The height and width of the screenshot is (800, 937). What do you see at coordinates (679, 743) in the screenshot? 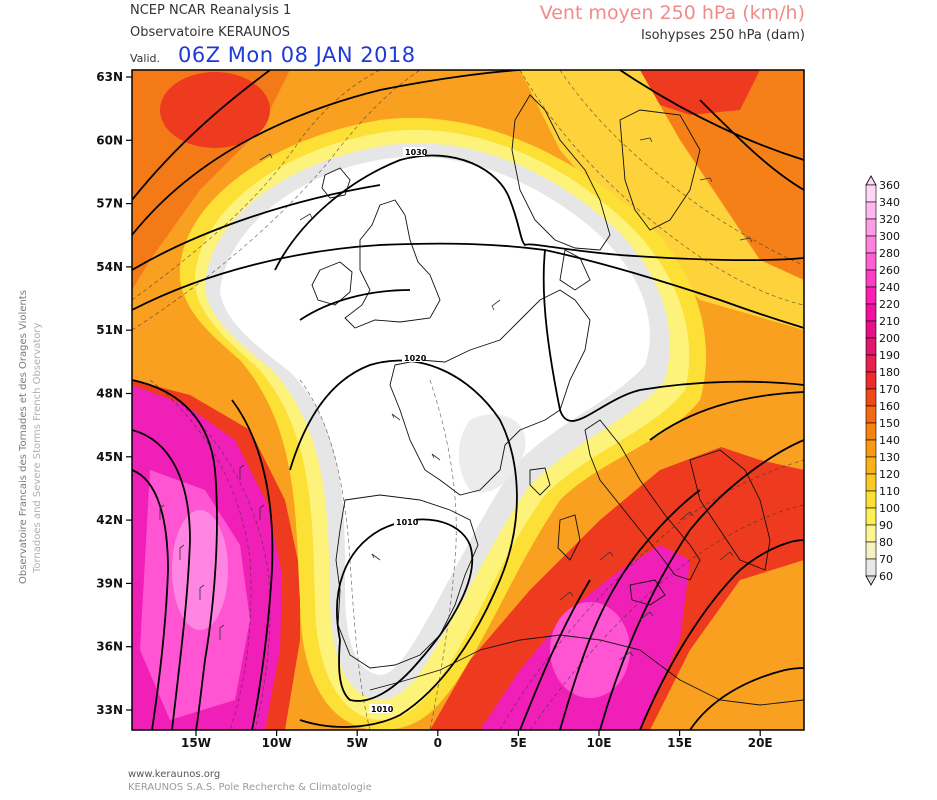
I see `lon-label: 15E` at bounding box center [679, 743].